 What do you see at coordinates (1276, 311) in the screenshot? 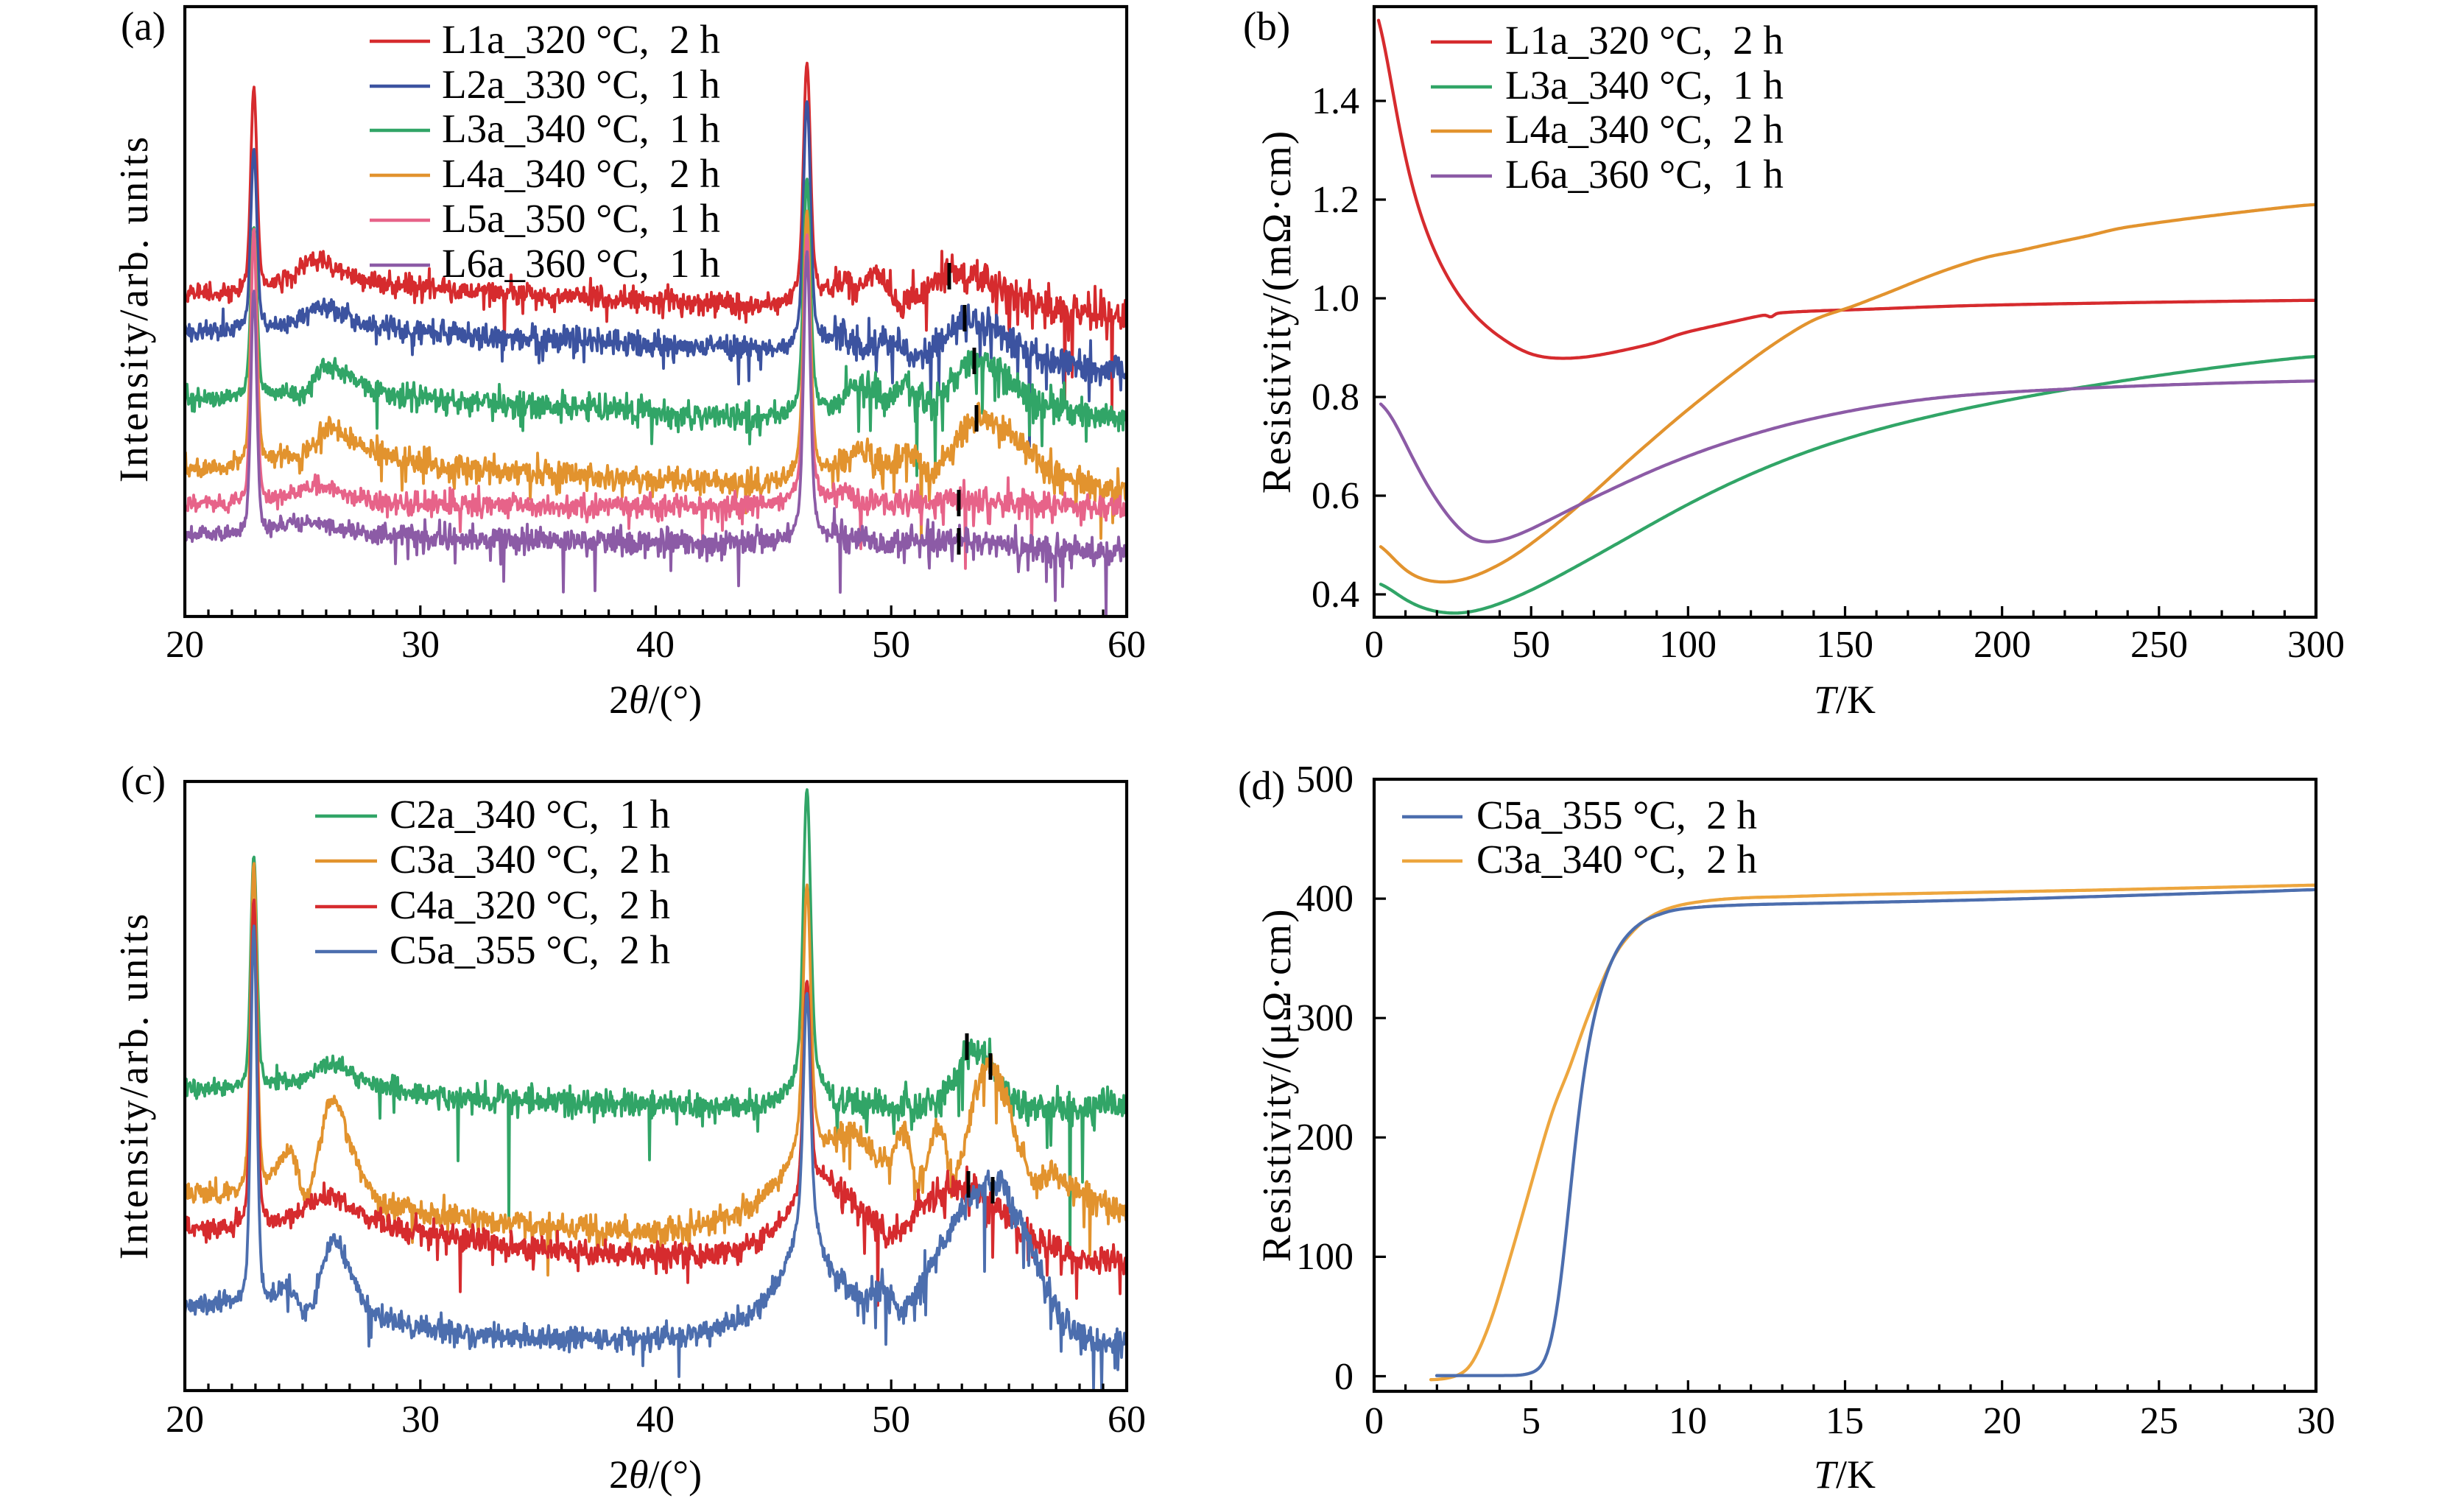
I see `svg-text: Resistivity/(mΩ·cm)` at bounding box center [1276, 311].